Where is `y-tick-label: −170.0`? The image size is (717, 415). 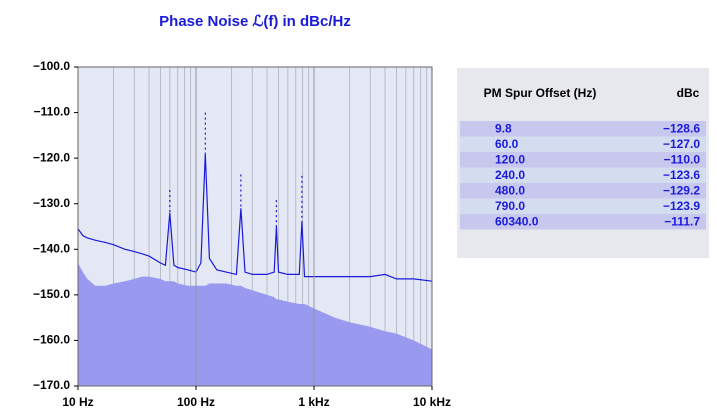 y-tick-label: −170.0 is located at coordinates (51, 385).